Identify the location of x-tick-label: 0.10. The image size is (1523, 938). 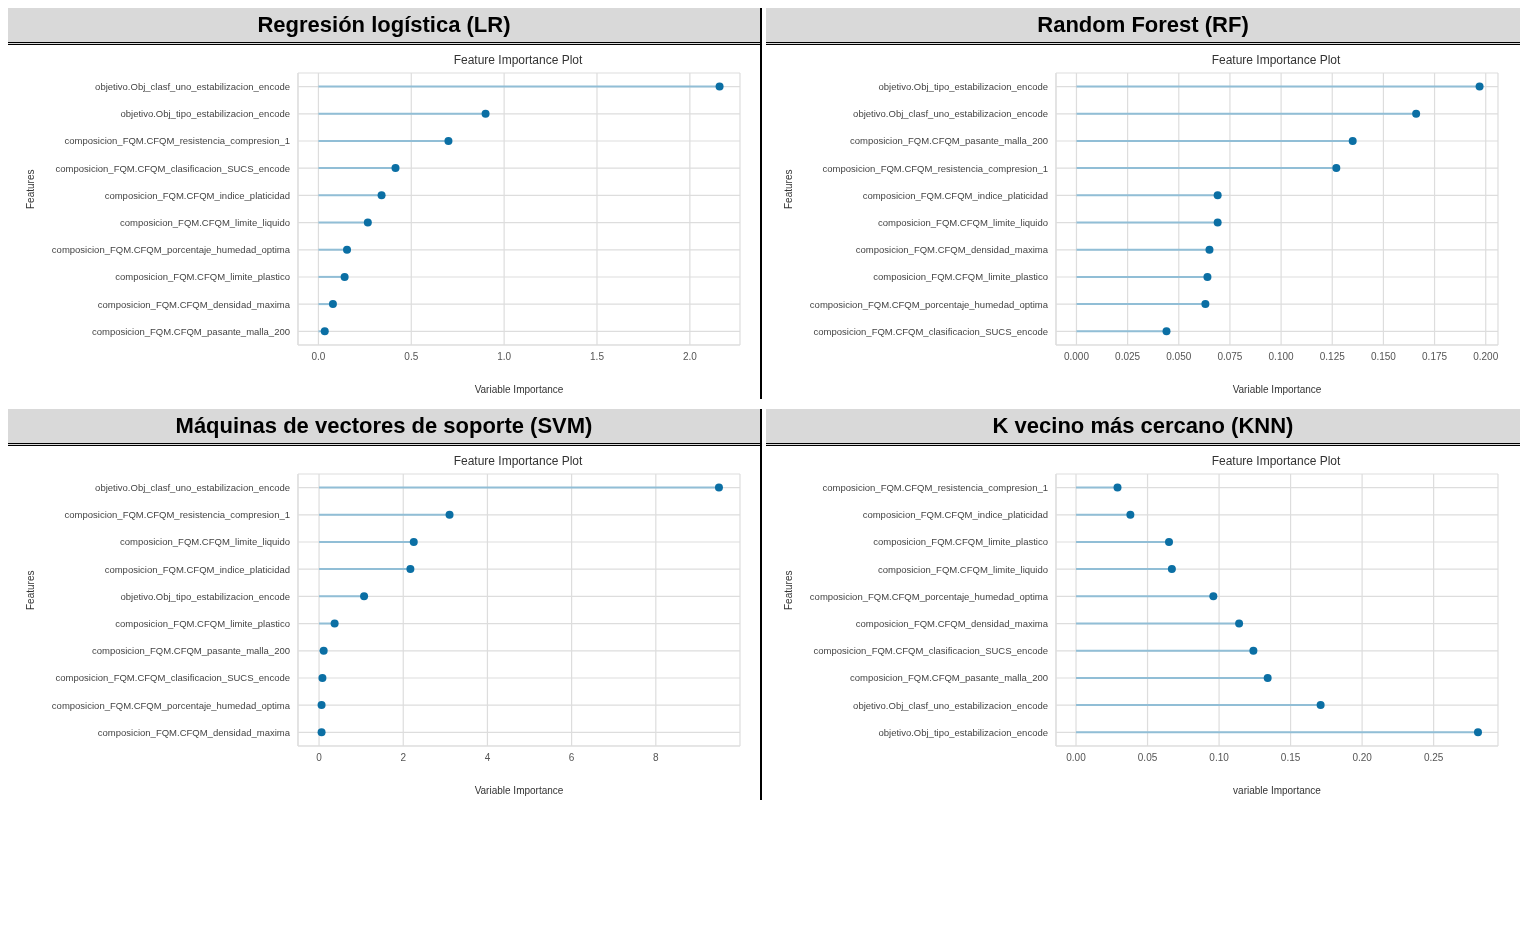
(1219, 758).